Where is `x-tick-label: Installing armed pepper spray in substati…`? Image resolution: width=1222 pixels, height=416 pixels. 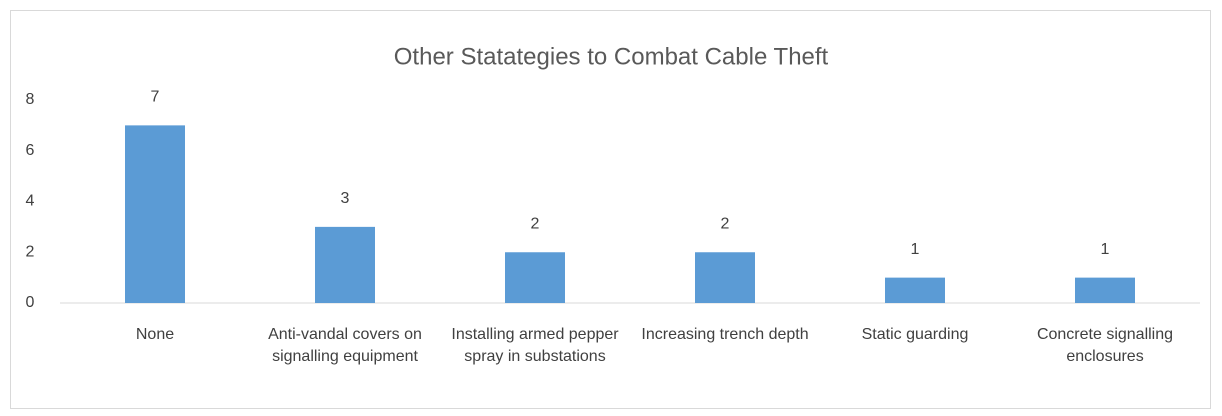
x-tick-label: Installing armed pepper spray in substati… is located at coordinates (535, 345).